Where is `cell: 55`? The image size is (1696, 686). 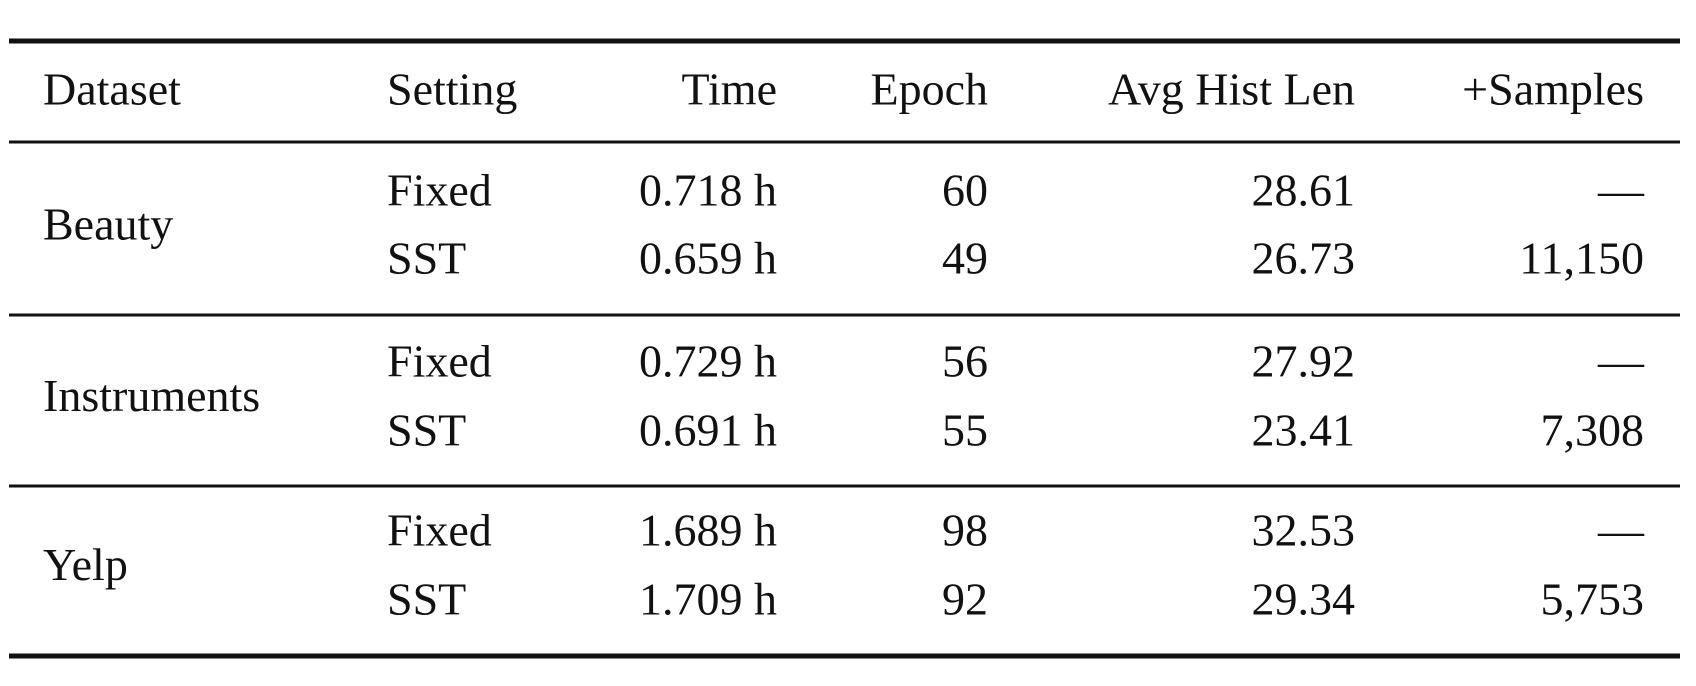
cell: 55 is located at coordinates (965, 430).